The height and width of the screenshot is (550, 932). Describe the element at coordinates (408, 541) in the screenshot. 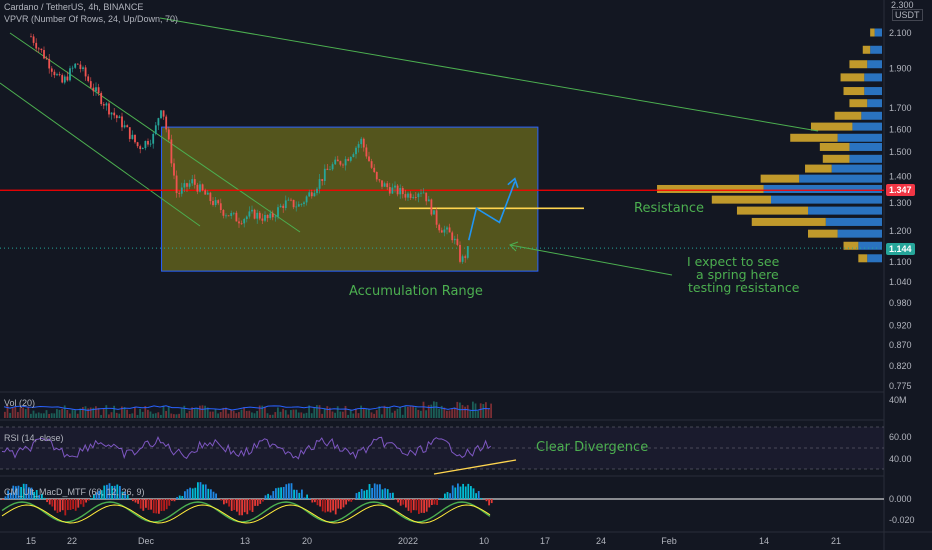

I see `x-tick-label: 2022` at that location.